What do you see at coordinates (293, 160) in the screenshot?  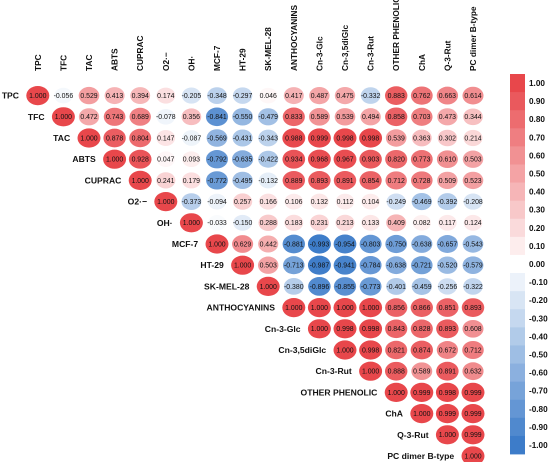 I see `cell-value-3-10: 0.934` at bounding box center [293, 160].